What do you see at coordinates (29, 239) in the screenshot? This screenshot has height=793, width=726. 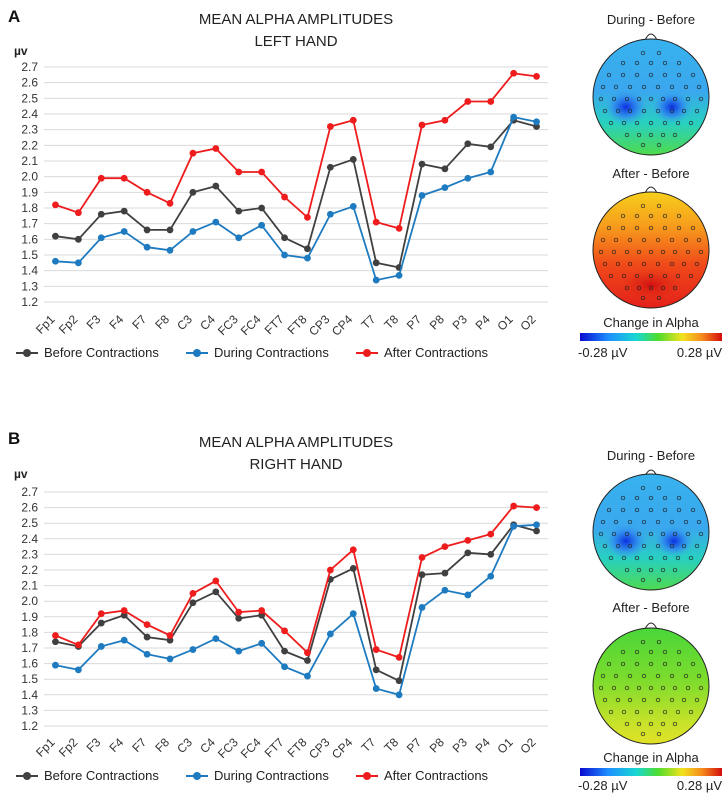 I see `y-tick-label: 1.6` at bounding box center [29, 239].